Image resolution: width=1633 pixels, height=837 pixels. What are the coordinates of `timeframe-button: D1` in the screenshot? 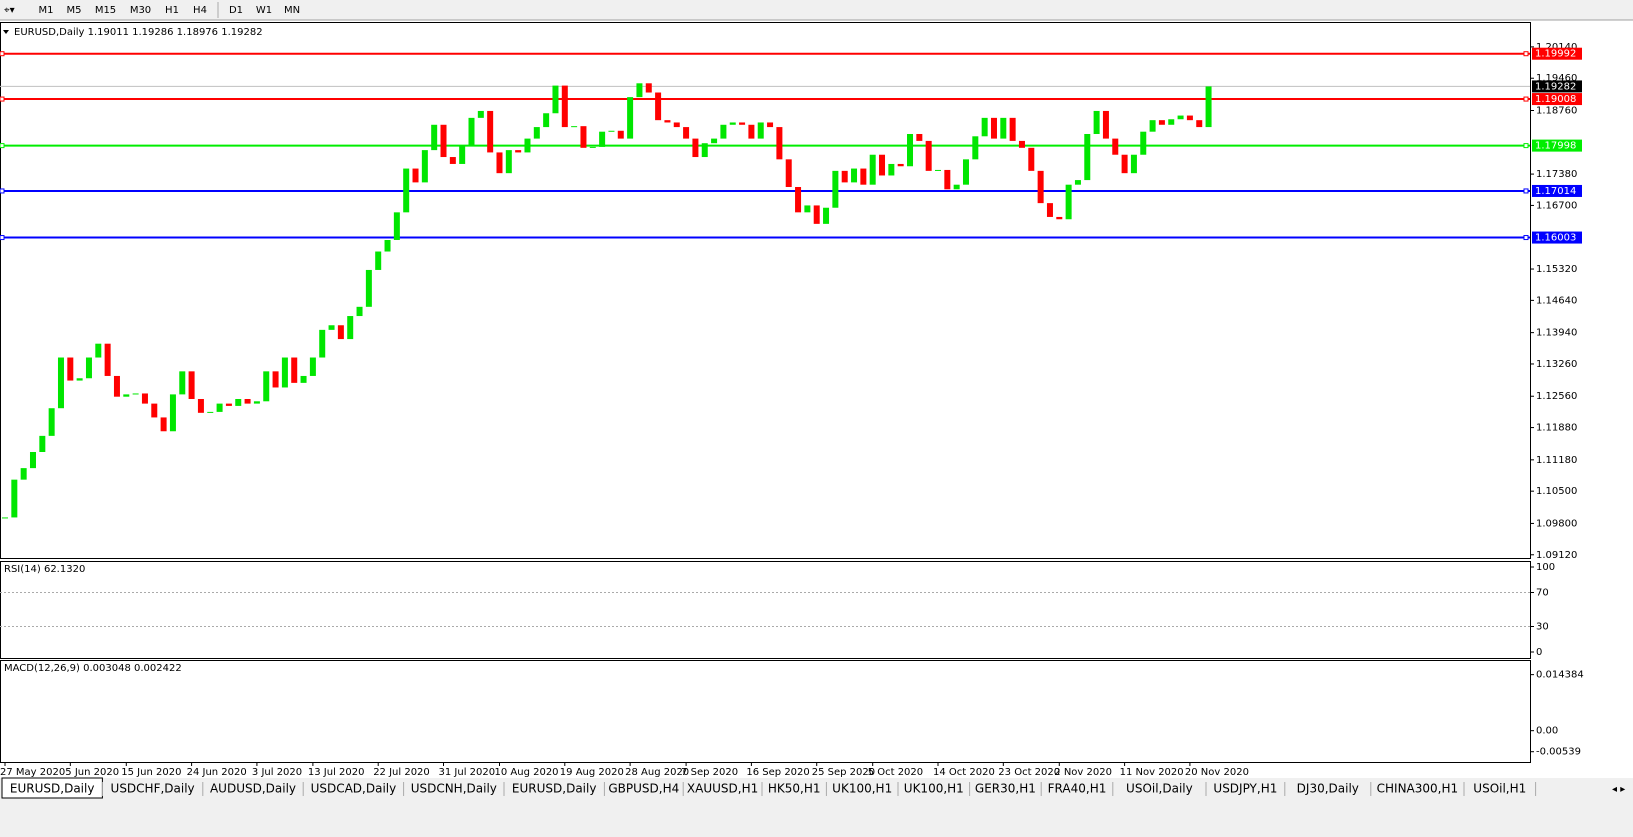 It's located at (236, 10).